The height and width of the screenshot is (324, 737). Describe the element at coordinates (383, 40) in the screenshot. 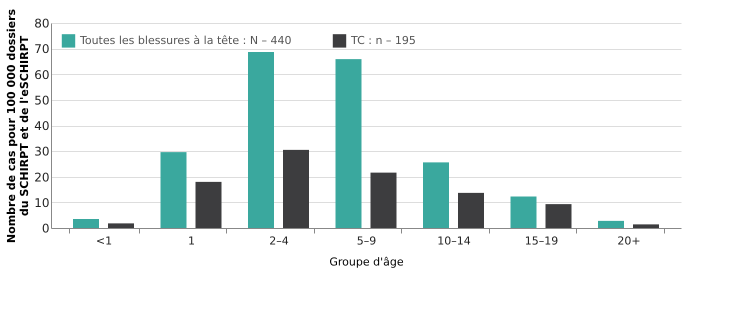

I see `legend-label: TC : n – 195` at that location.